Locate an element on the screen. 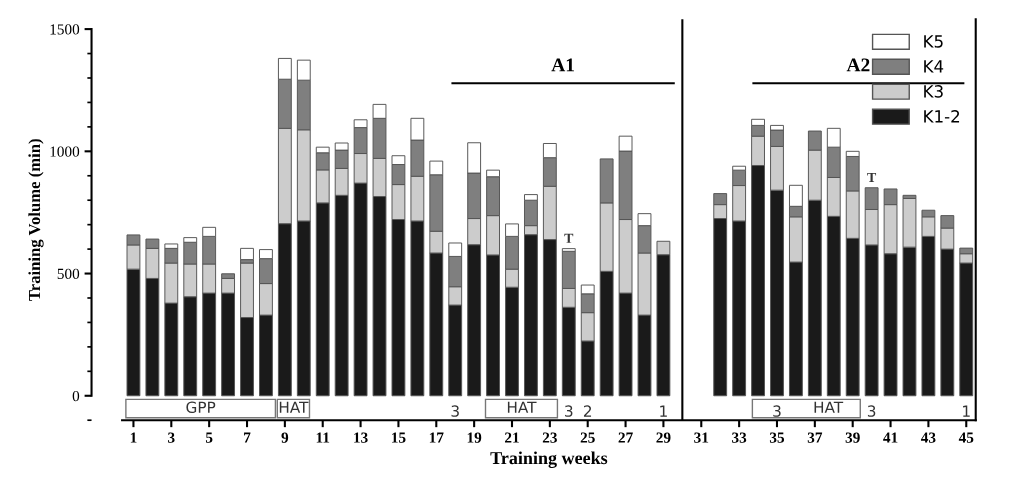  x-tick-label: 25 is located at coordinates (587, 437).